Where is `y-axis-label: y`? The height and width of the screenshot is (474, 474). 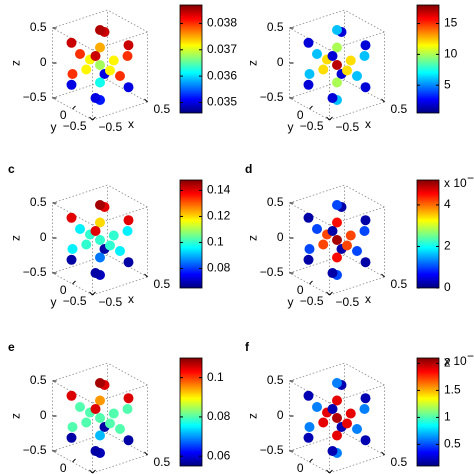 y-axis-label: y is located at coordinates (291, 302).